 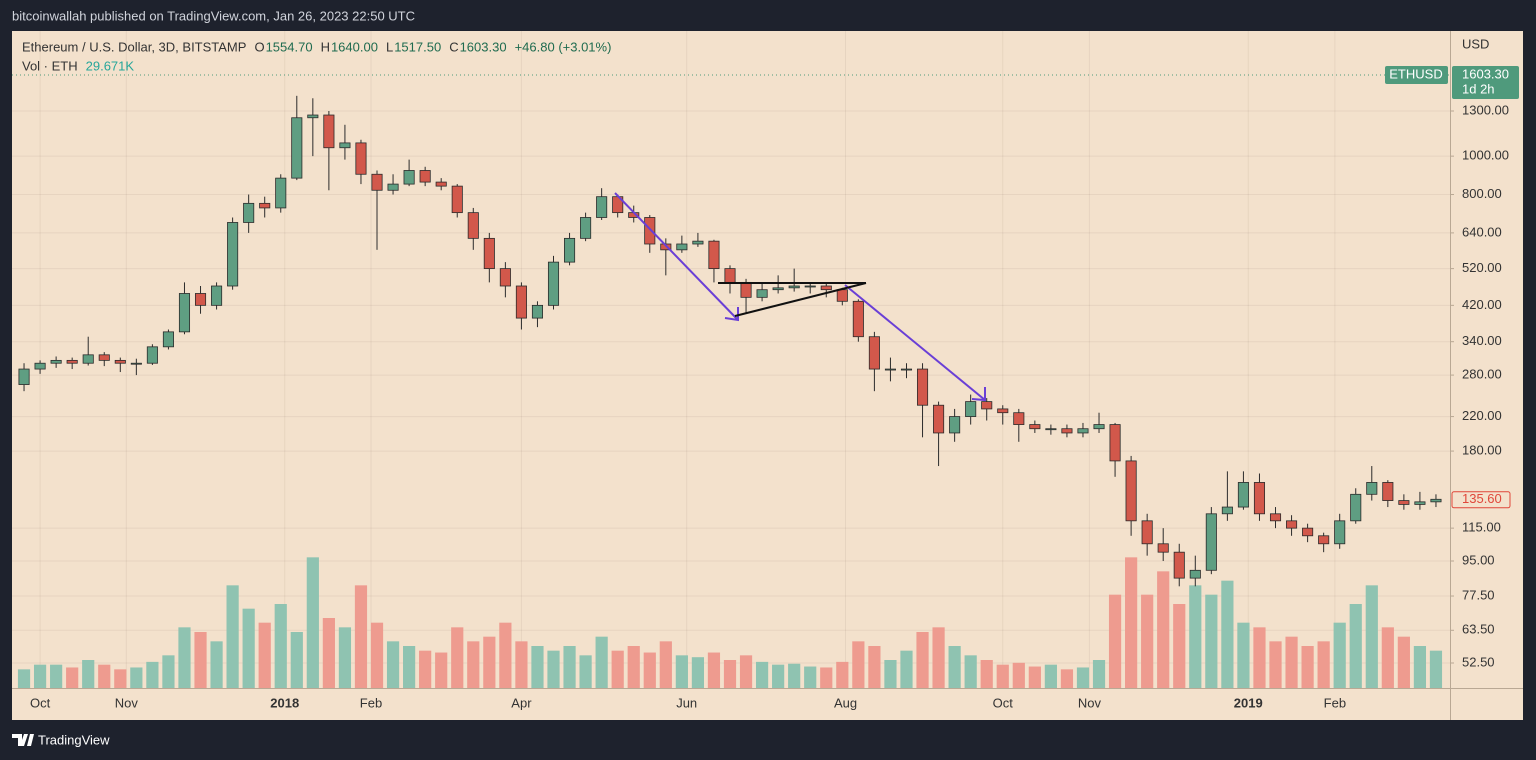 What do you see at coordinates (1481, 527) in the screenshot?
I see `y-tick-label: 115.00` at bounding box center [1481, 527].